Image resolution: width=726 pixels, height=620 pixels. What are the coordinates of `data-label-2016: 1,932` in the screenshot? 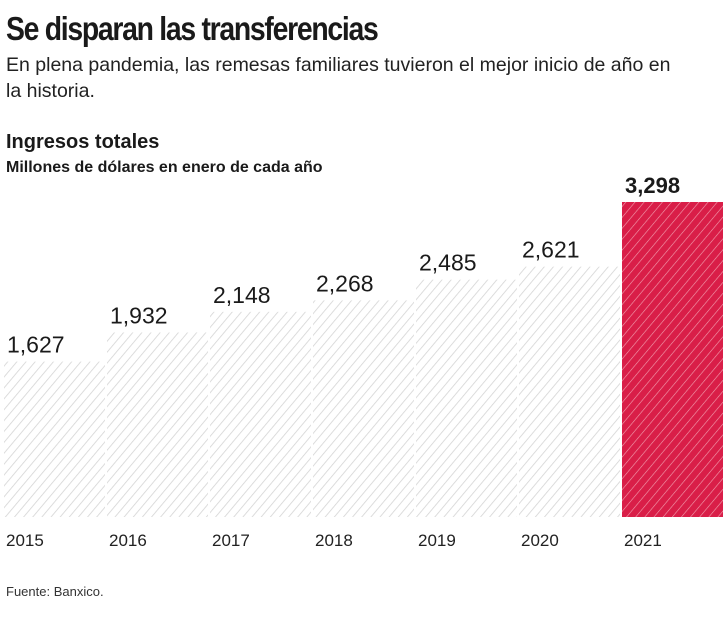 It's located at (139, 315).